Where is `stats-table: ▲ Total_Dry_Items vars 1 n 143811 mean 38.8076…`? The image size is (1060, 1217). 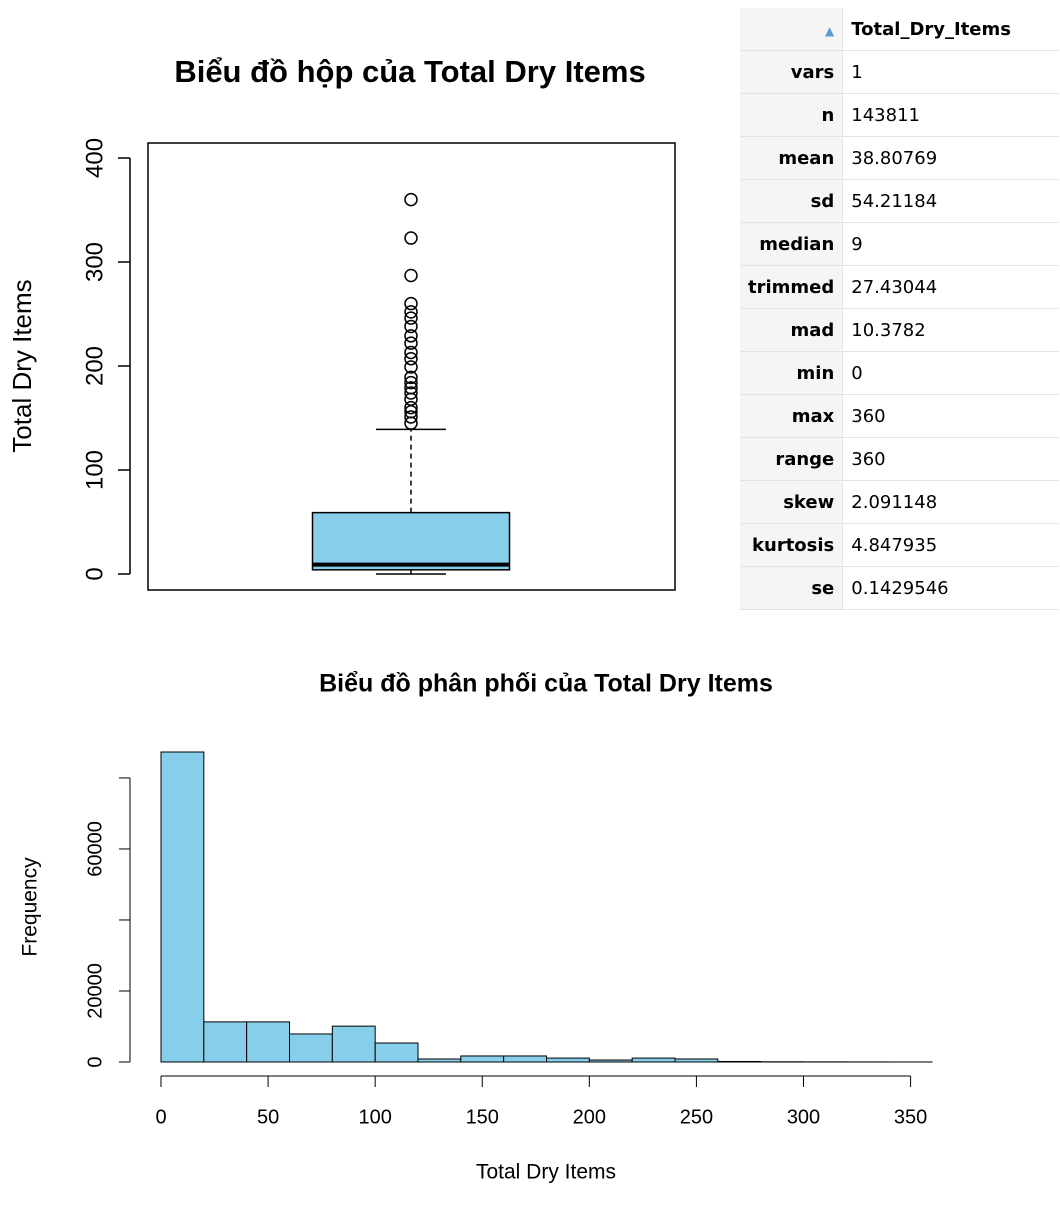 stats-table: ▲ Total_Dry_Items vars 1 n 143811 mean 38.8076… is located at coordinates (900, 309).